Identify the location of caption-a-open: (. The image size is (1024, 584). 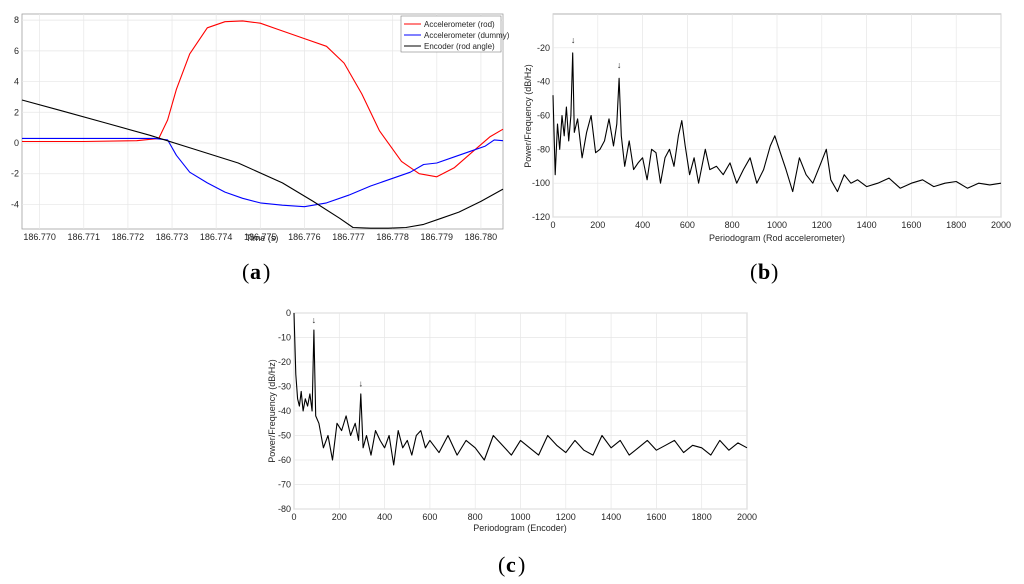
(245, 271).